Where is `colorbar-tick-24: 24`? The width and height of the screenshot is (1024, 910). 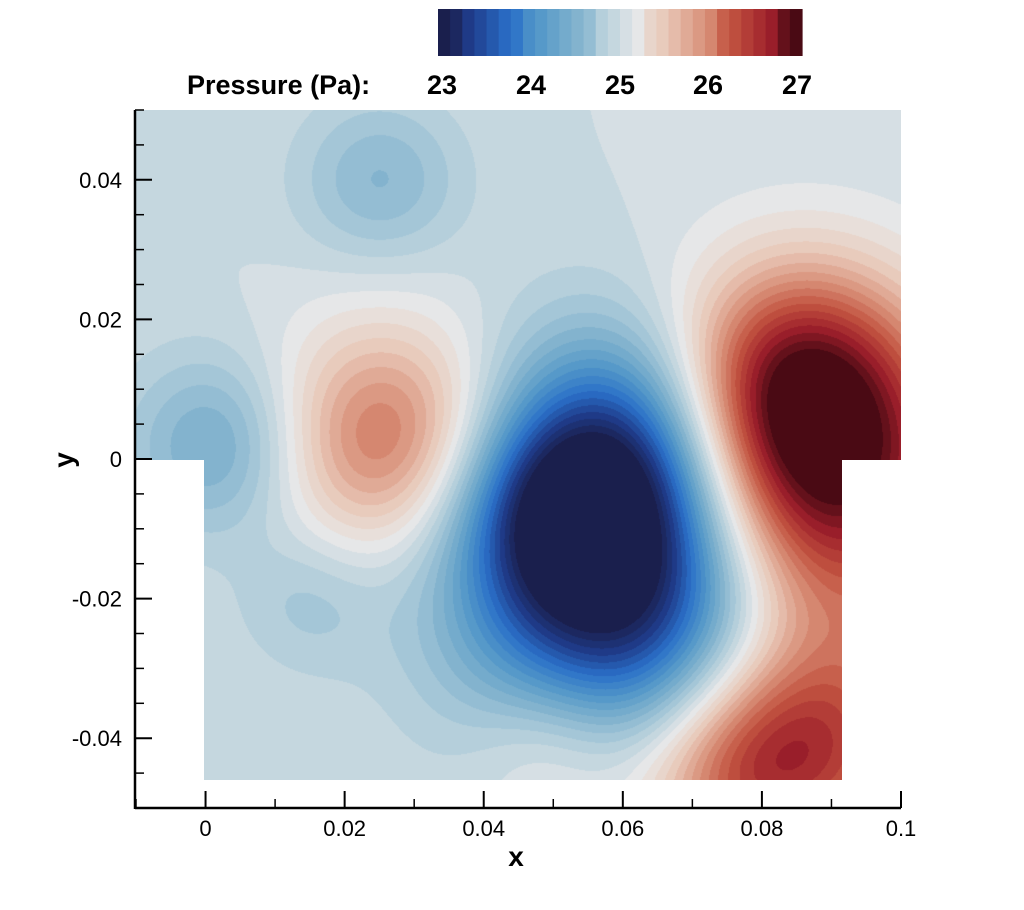 colorbar-tick-24: 24 is located at coordinates (531, 85).